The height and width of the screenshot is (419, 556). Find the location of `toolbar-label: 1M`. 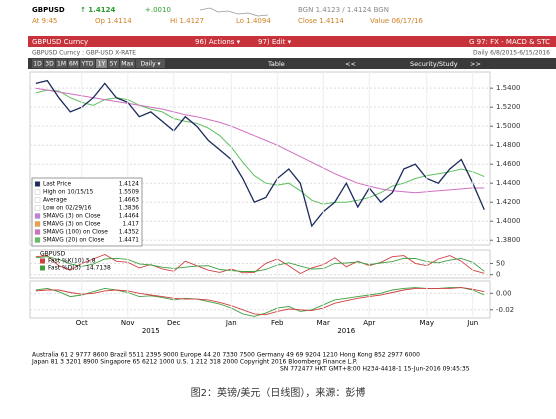

toolbar-label: 1M is located at coordinates (61, 64).